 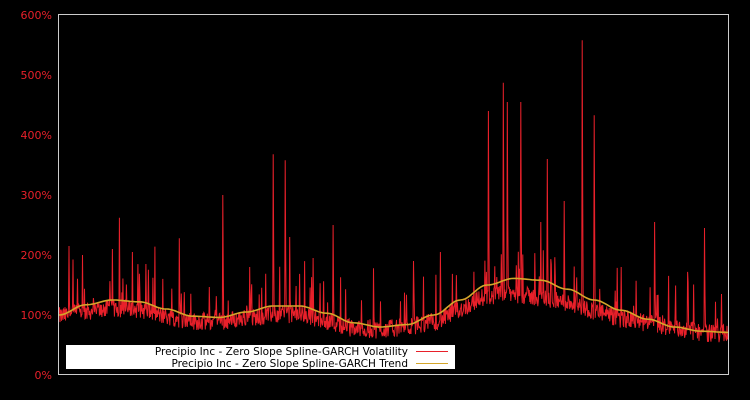 I want to click on y-tick-label: 500%, so click(x=36, y=75).